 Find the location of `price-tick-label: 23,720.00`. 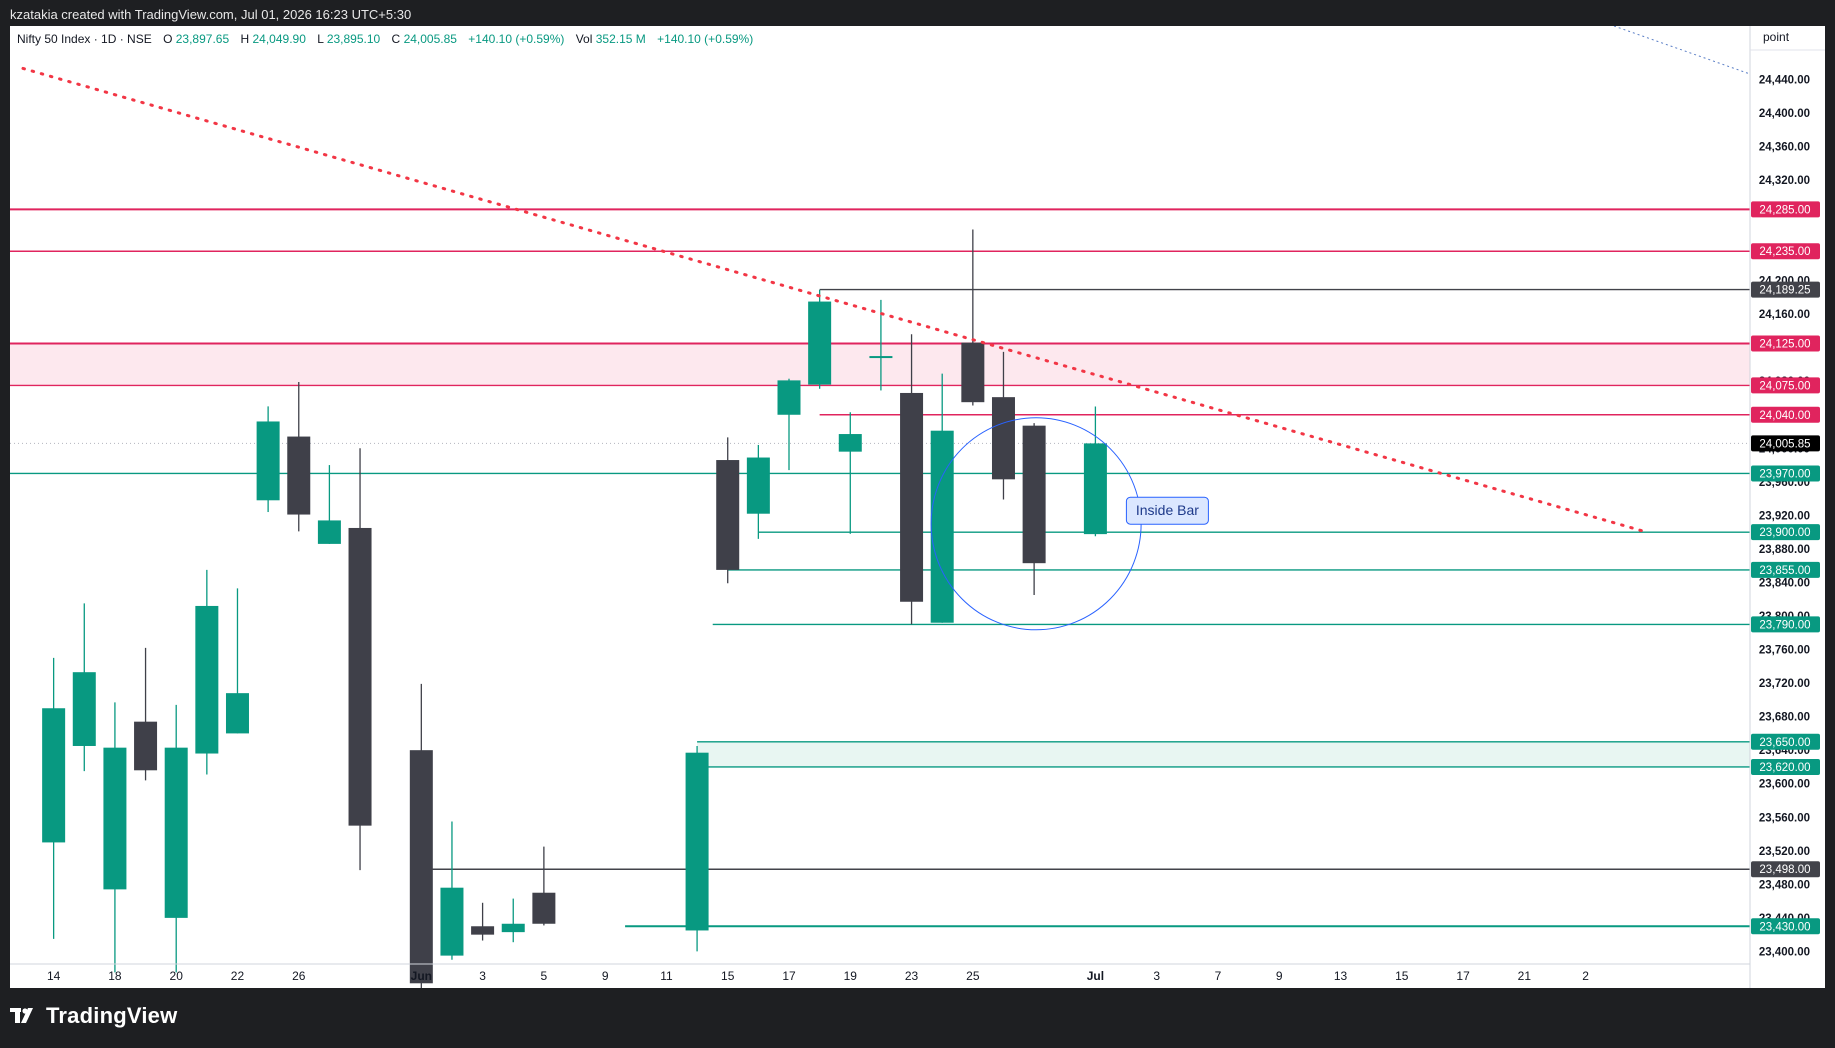

price-tick-label: 23,720.00 is located at coordinates (1784, 684).